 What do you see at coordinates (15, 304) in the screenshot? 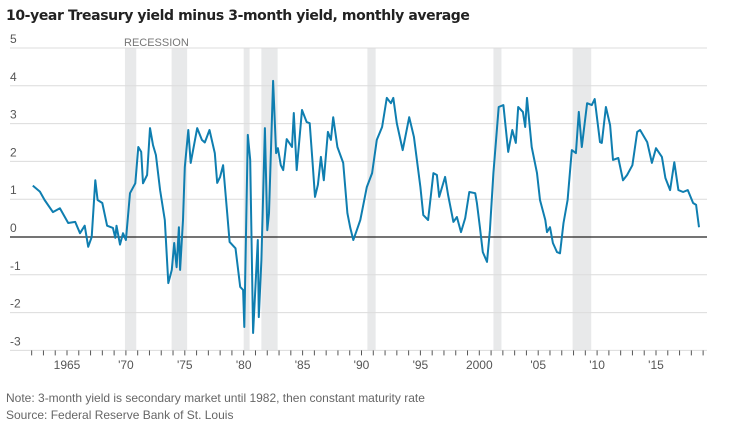
I see `y-tick-label: -2` at bounding box center [15, 304].